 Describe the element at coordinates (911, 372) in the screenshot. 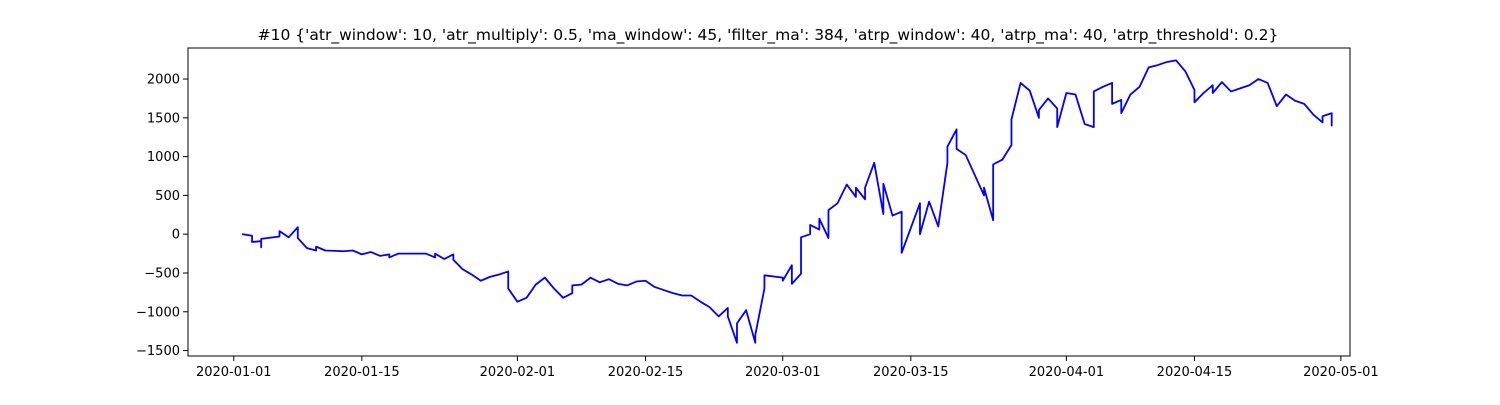

I see `x-tick-label: 2020-03-15` at that location.